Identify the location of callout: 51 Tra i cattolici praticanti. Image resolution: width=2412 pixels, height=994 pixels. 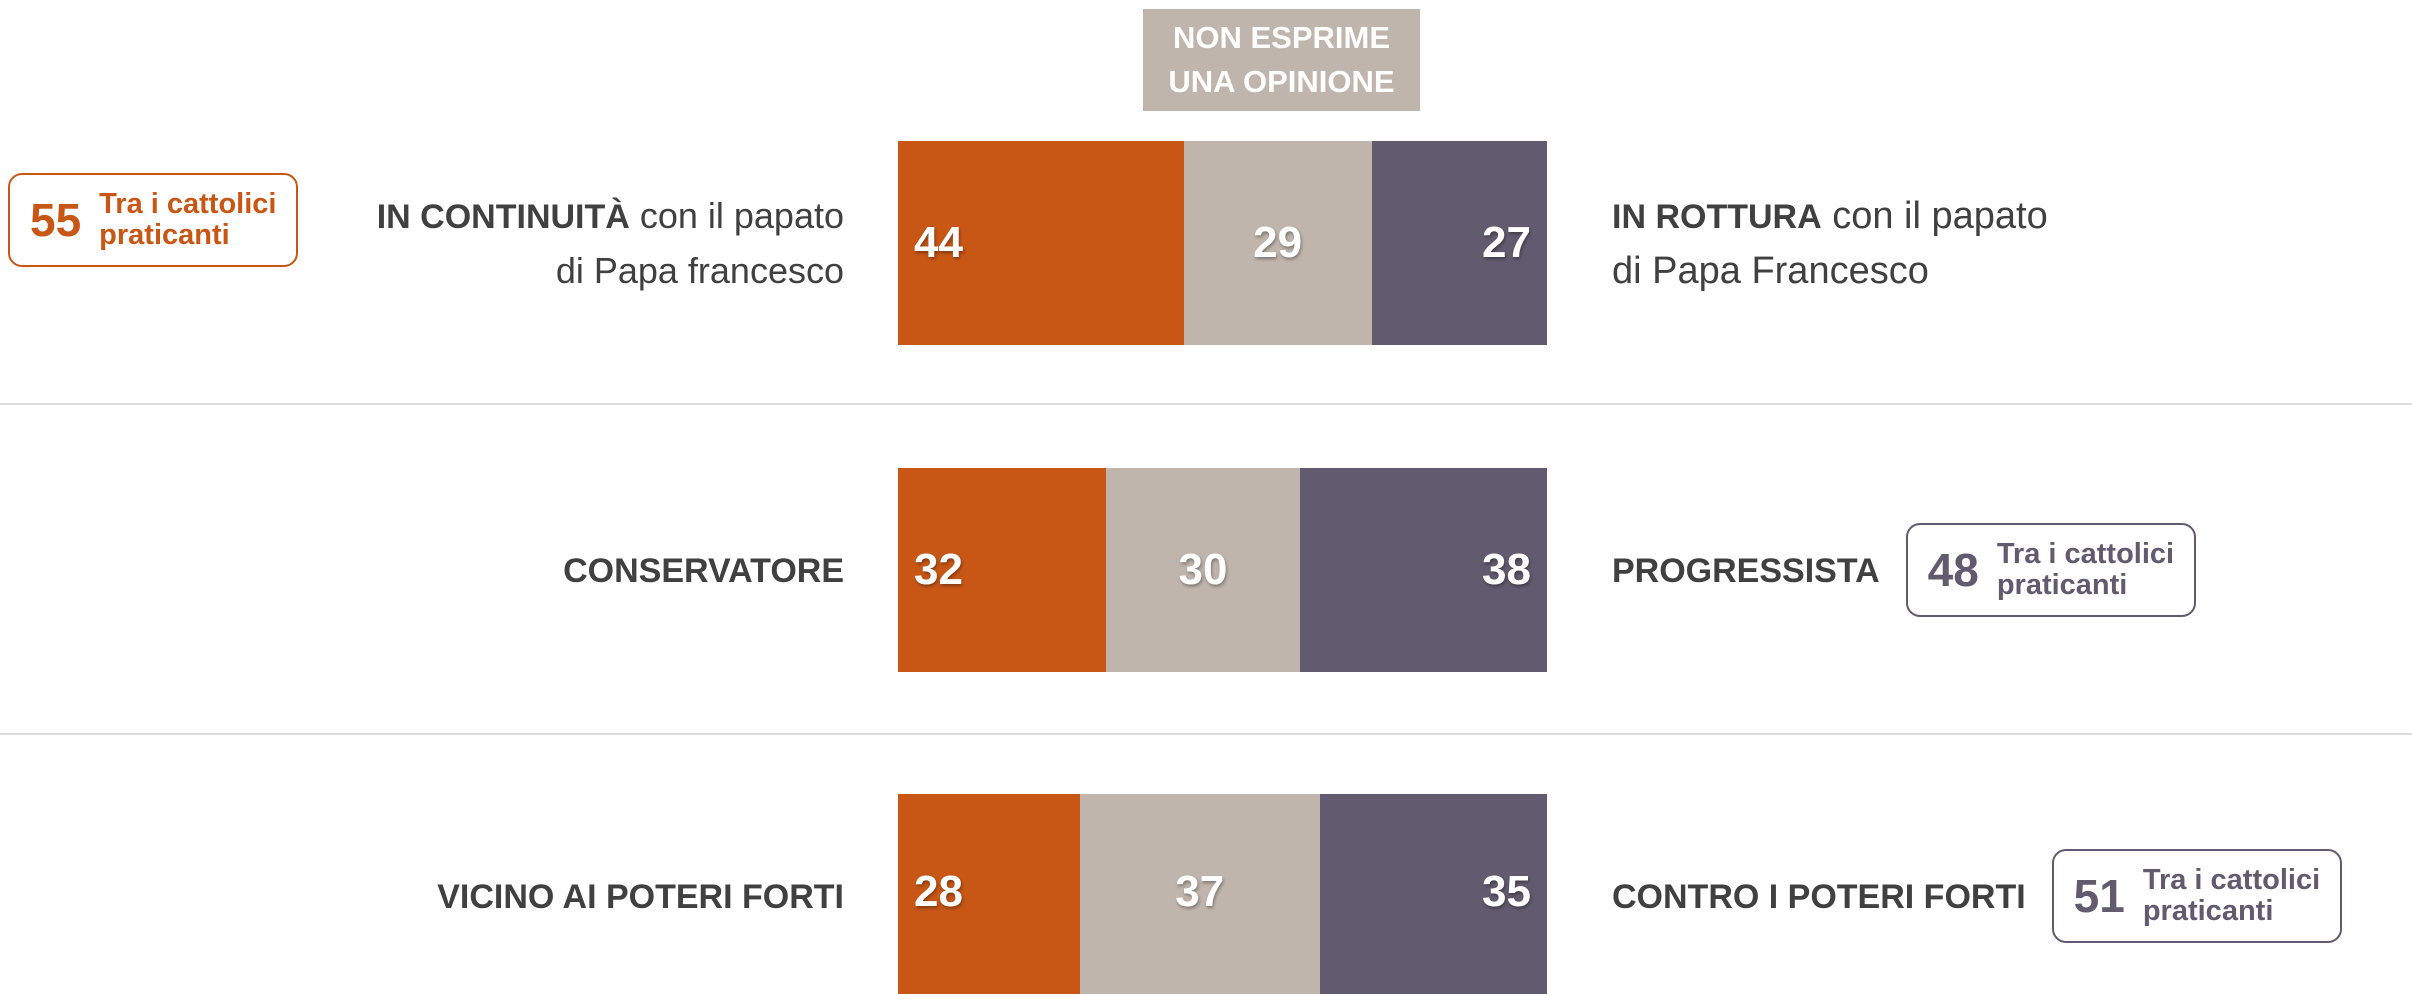
(2197, 896).